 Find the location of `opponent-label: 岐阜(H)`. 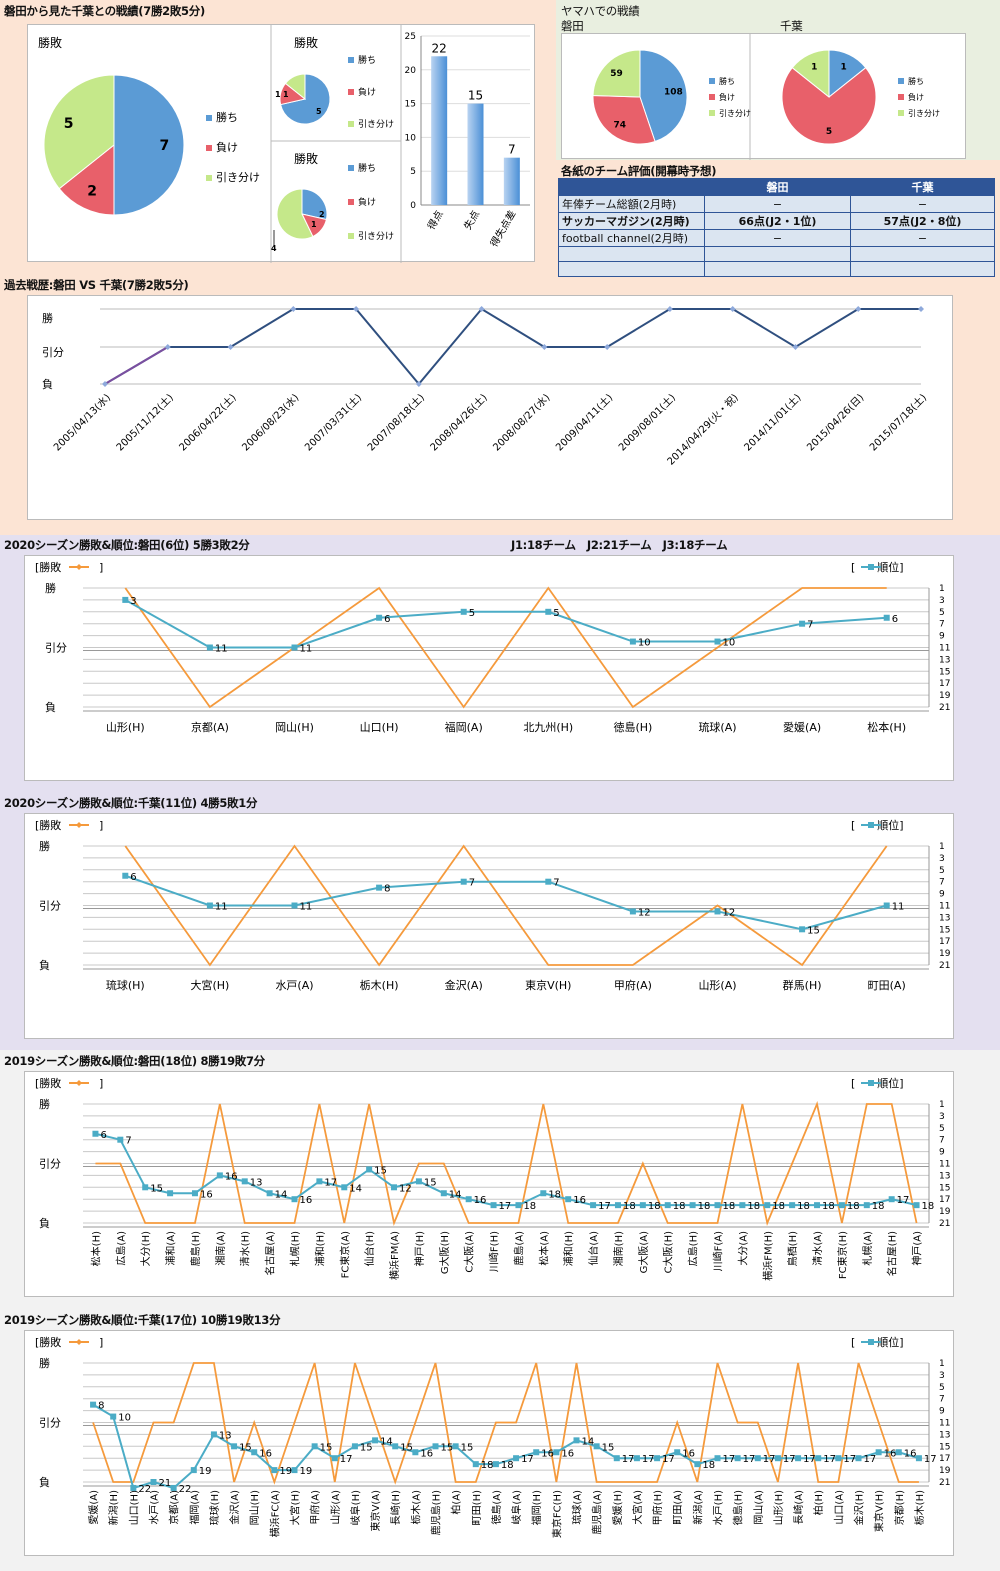

opponent-label: 岐阜(H) is located at coordinates (355, 1507).